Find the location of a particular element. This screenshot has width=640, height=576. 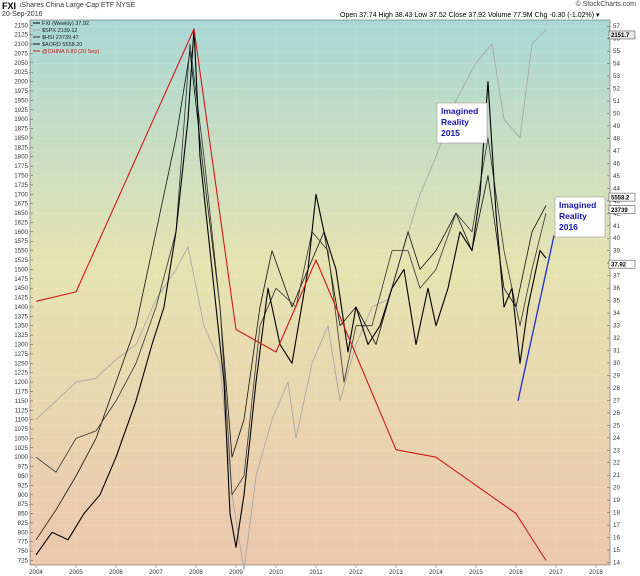

x-tick-label: 2014 is located at coordinates (436, 572).